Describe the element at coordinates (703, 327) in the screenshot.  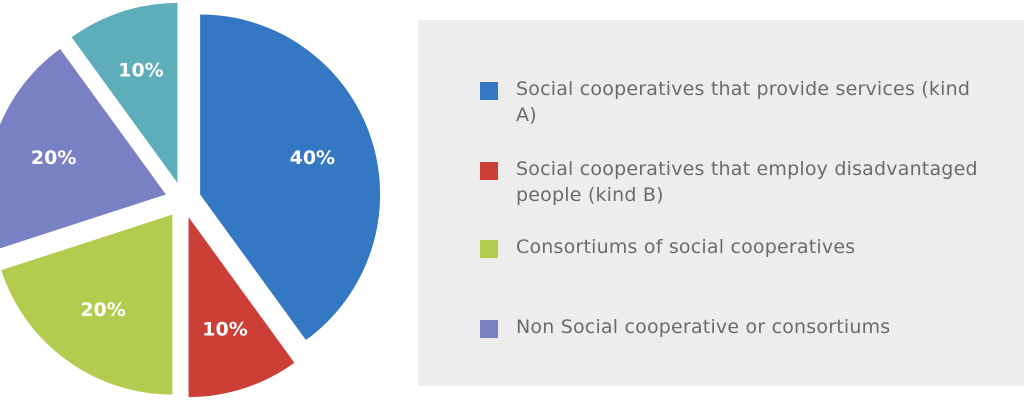
I see `legend-label: Non Social cooperative or consortiums` at that location.